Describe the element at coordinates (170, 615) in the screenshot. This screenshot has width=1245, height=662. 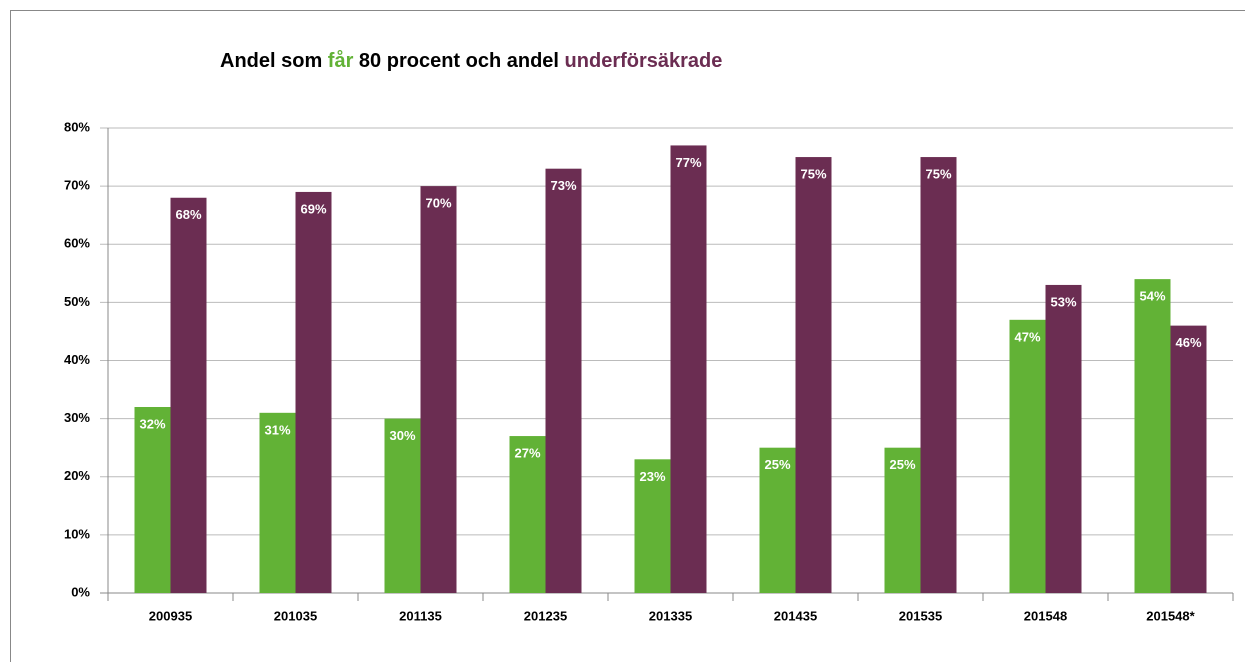
I see `x-tick-label: 200935` at that location.